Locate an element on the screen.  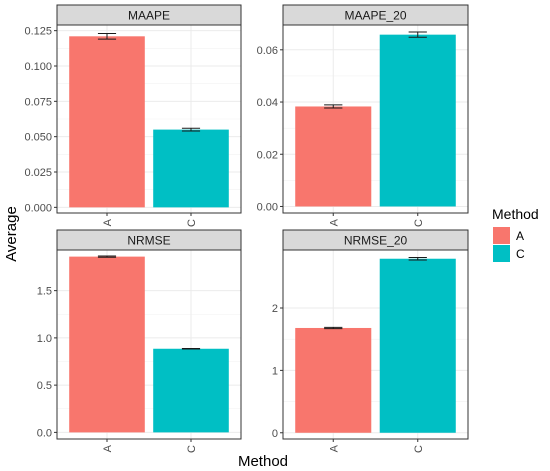
y-tick-label: 0.000 is located at coordinates (38, 208).